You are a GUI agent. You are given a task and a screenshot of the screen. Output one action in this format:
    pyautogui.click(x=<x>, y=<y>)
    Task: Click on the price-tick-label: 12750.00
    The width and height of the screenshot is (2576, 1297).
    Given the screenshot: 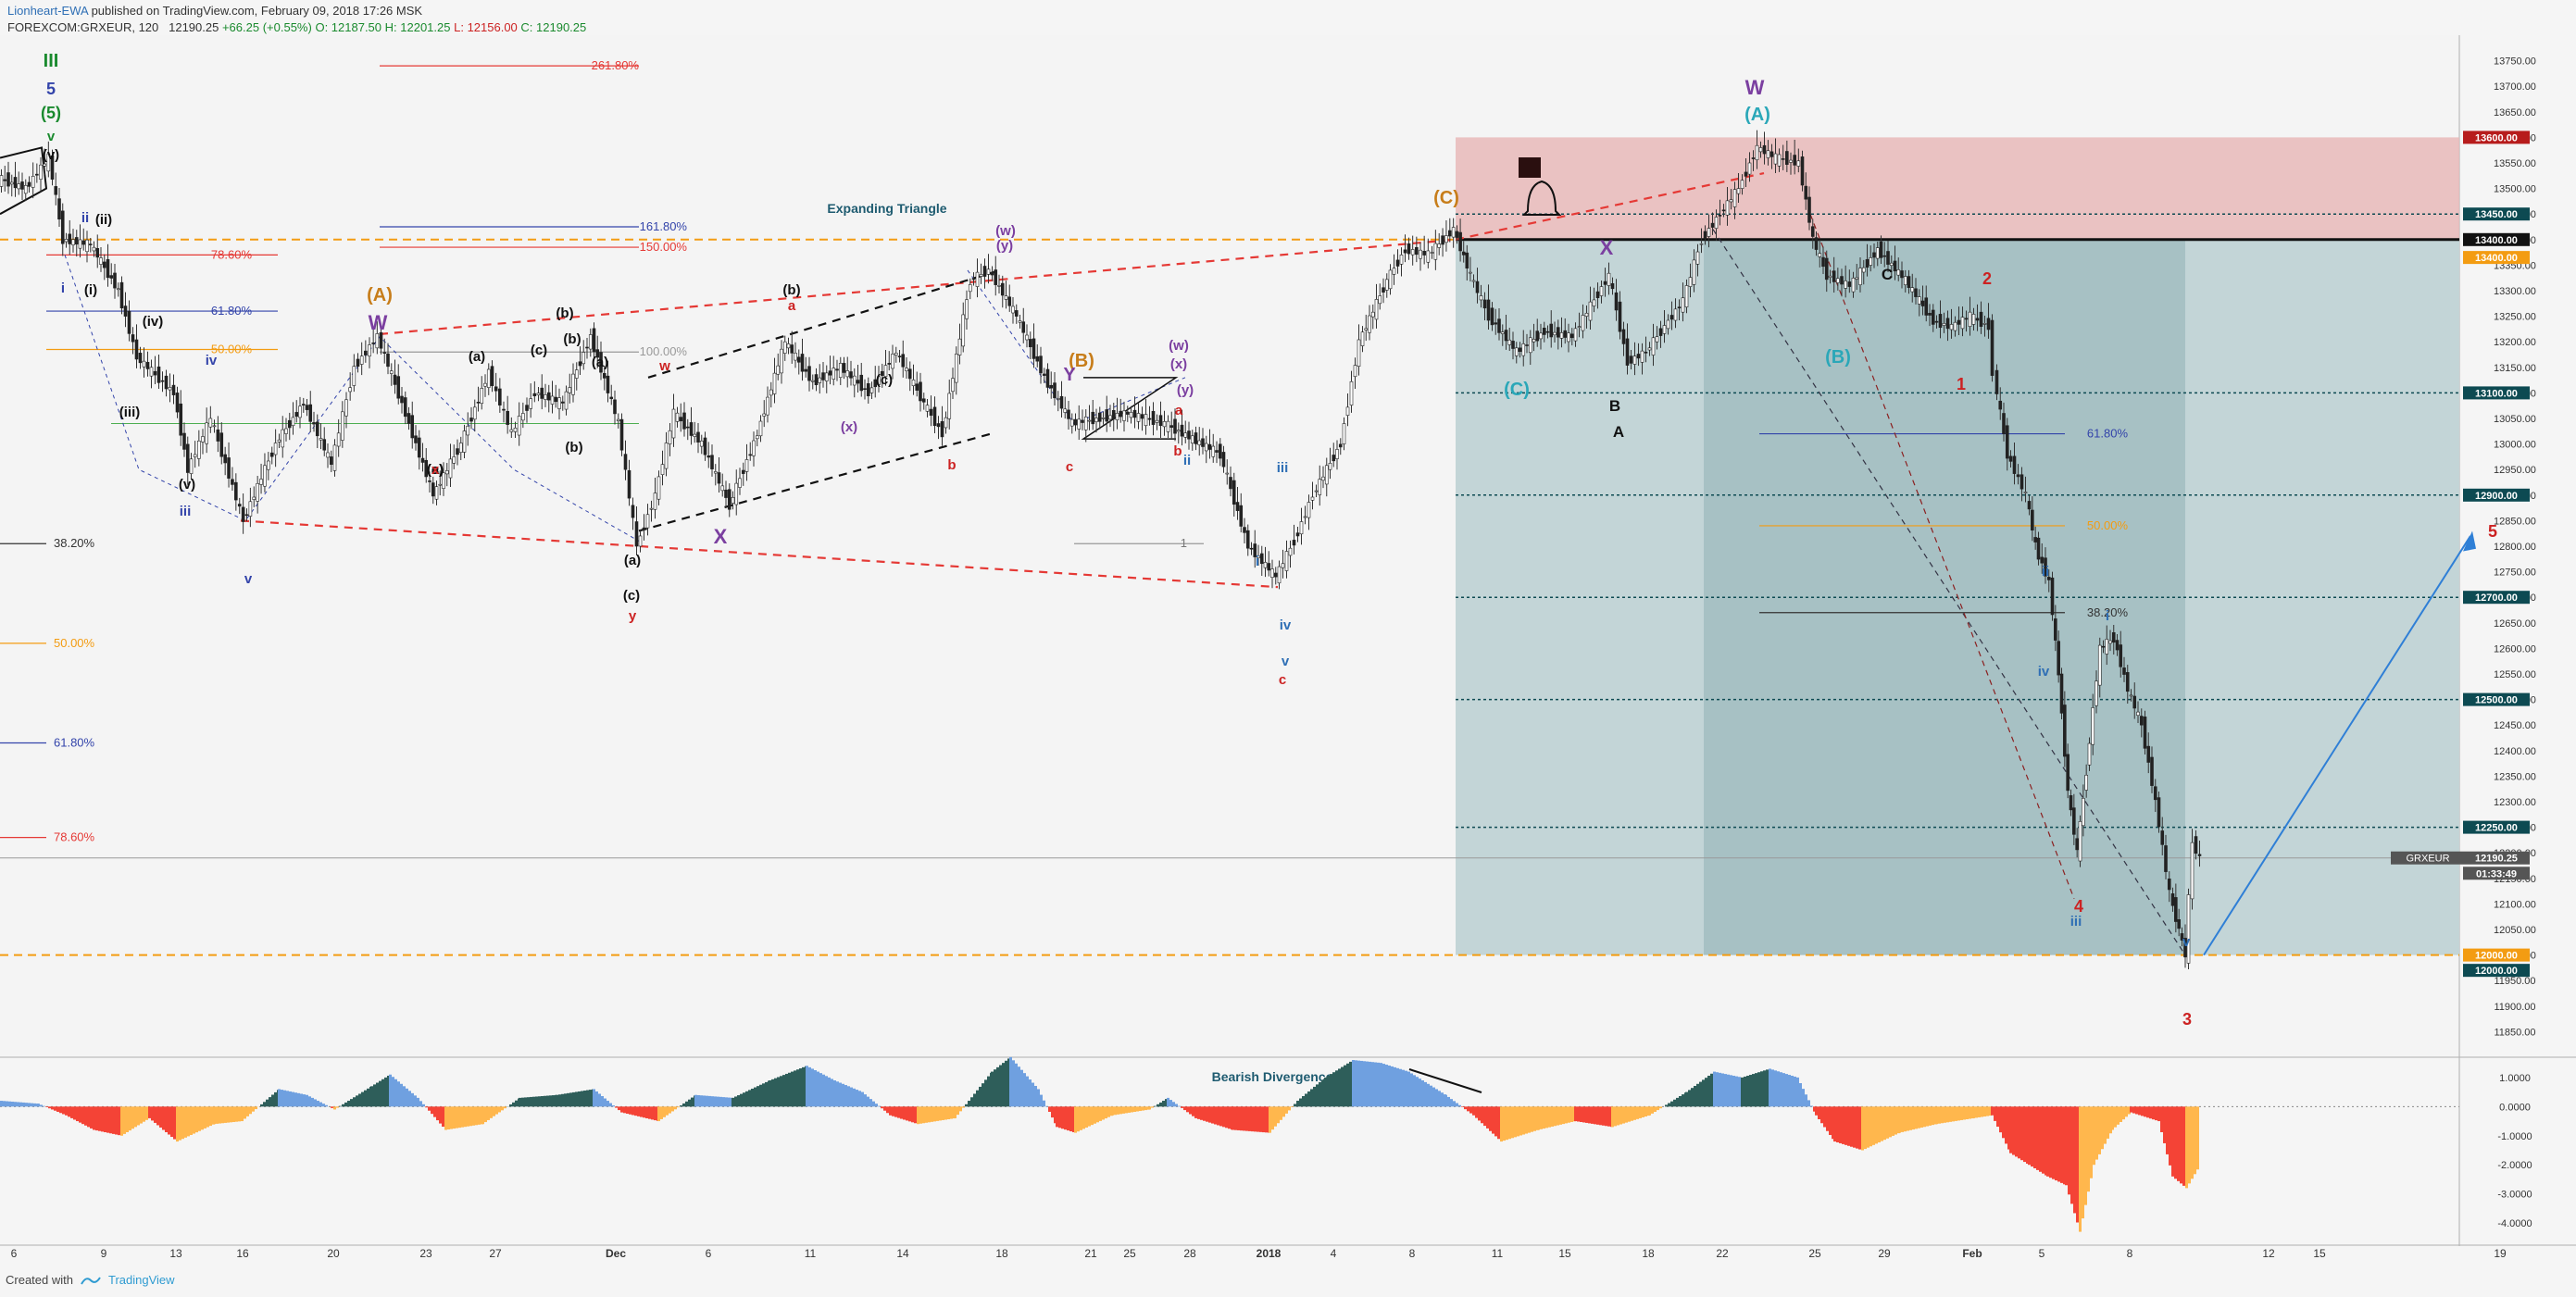 What is the action you would take?
    pyautogui.click(x=2515, y=573)
    